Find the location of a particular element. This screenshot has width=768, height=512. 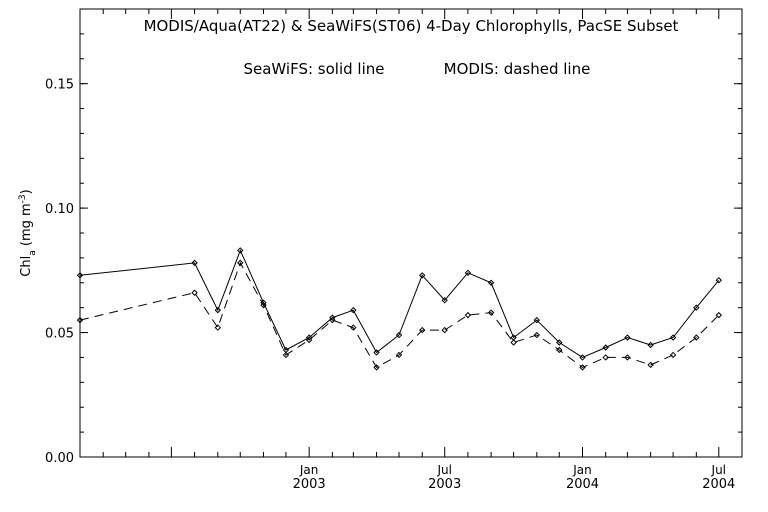

y-tick-label: 0.15 is located at coordinates (59, 85).